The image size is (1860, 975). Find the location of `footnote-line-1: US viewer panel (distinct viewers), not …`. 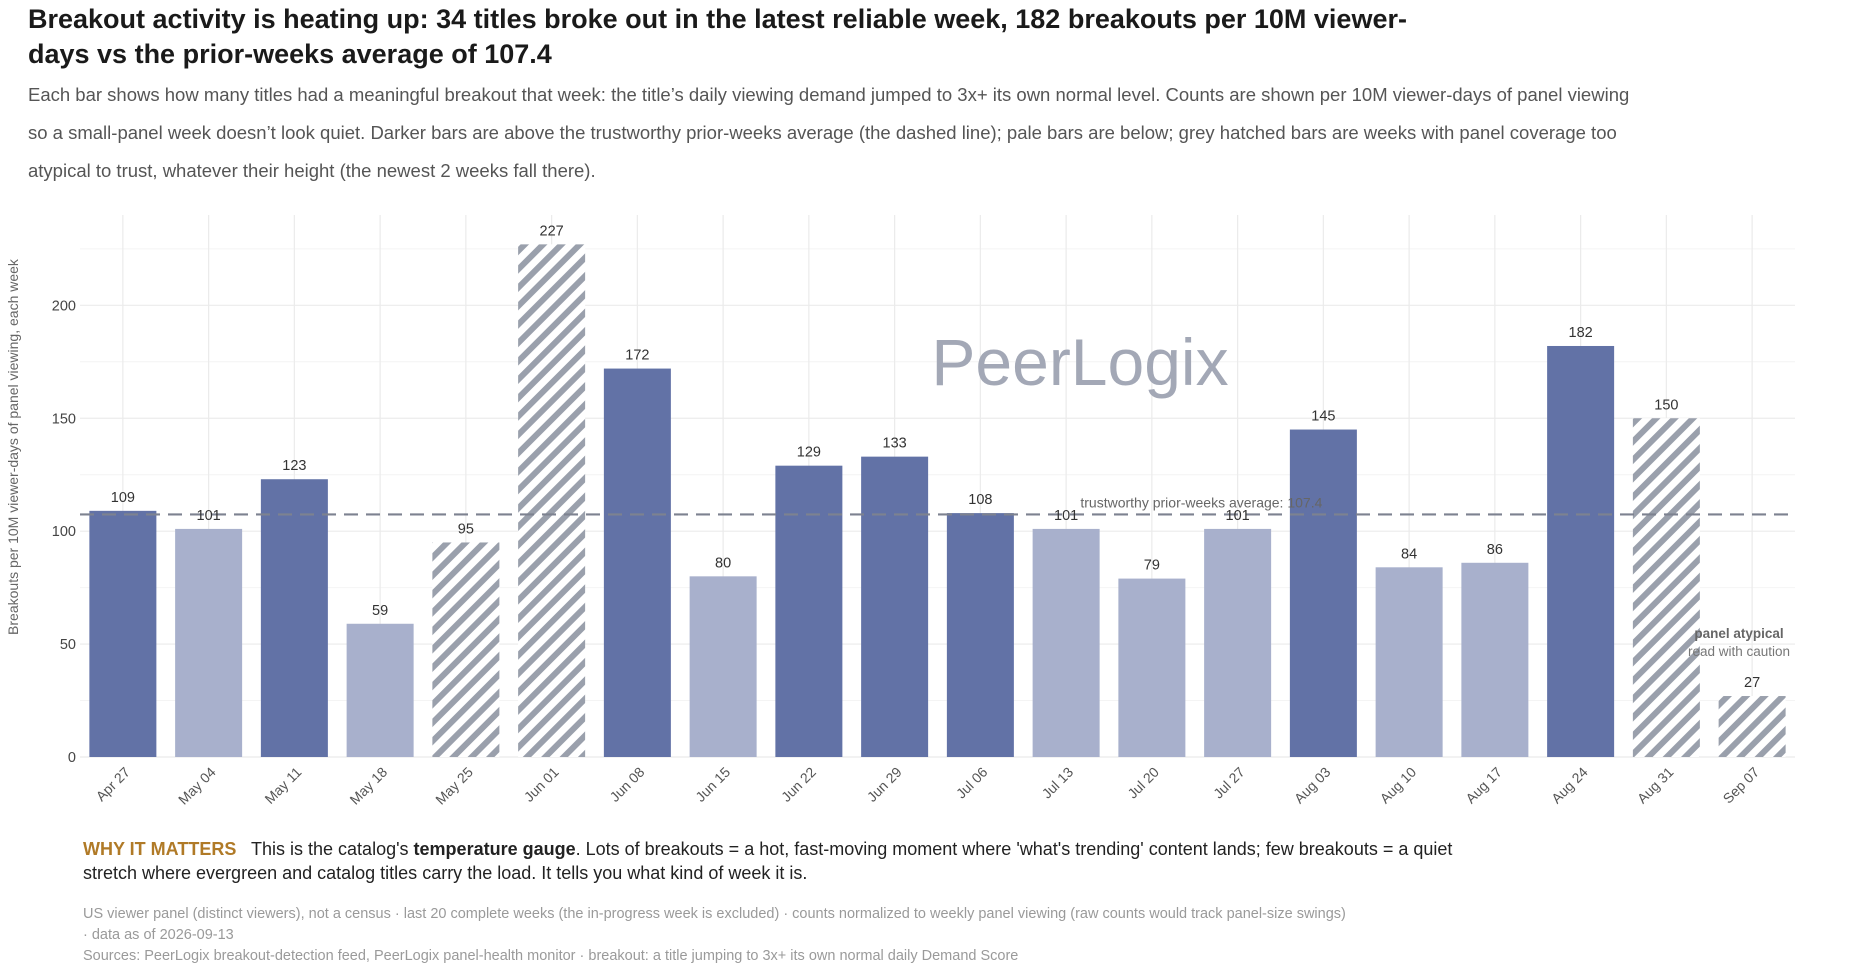

footnote-line-1: US viewer panel (distinct viewers), not … is located at coordinates (714, 914).